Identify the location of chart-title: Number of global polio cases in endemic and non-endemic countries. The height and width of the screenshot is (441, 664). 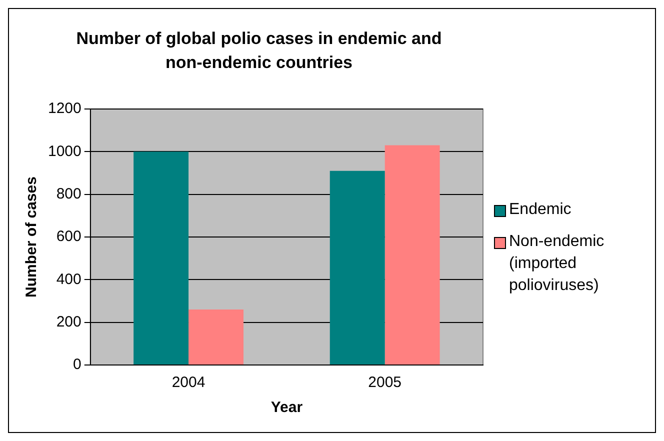
(259, 51).